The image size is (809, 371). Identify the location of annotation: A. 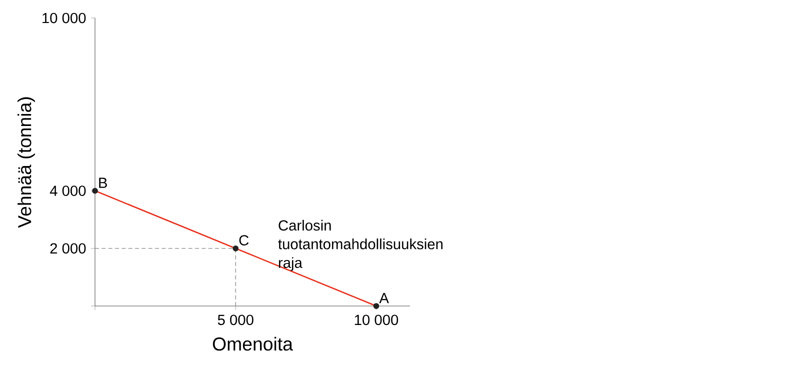
(384, 298).